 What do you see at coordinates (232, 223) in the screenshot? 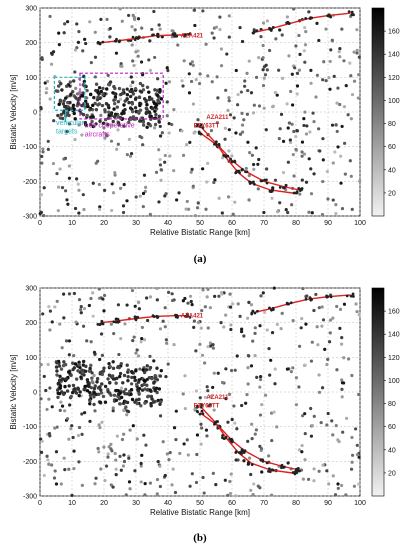
I see `x-tick-label: 60` at bounding box center [232, 223].